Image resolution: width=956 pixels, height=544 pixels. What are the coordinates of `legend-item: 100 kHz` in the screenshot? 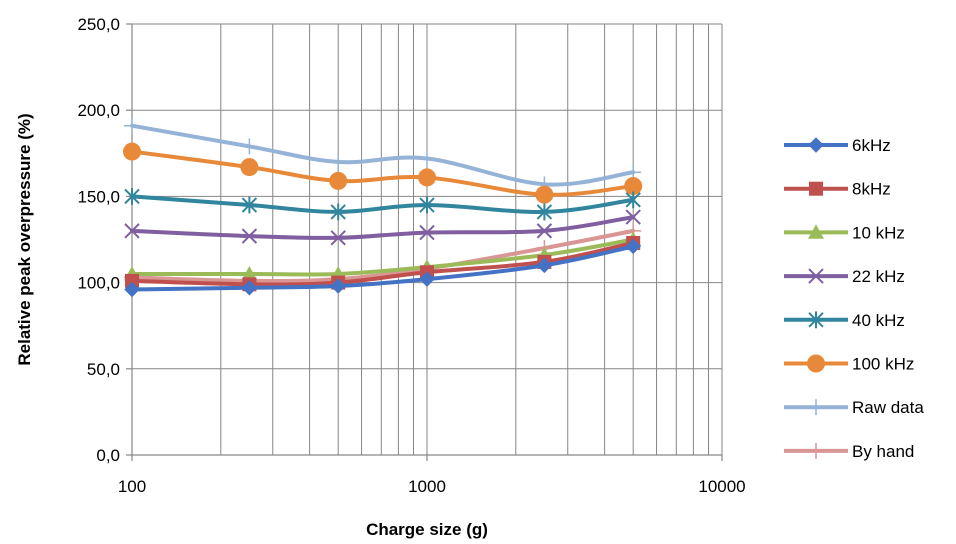 It's located at (849, 364).